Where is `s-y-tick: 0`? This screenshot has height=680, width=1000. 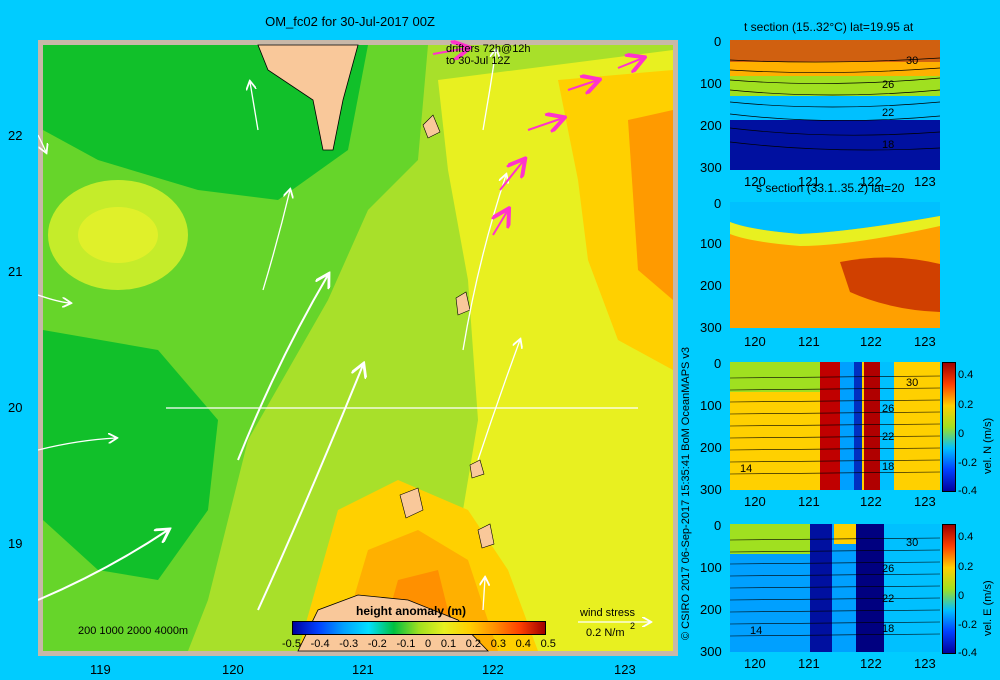 s-y-tick: 0 is located at coordinates (718, 203).